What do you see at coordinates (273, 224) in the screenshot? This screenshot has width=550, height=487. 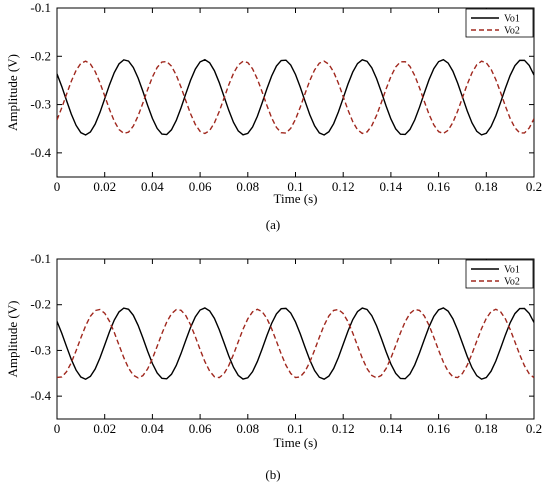 I see `panel-label: (a)` at bounding box center [273, 224].